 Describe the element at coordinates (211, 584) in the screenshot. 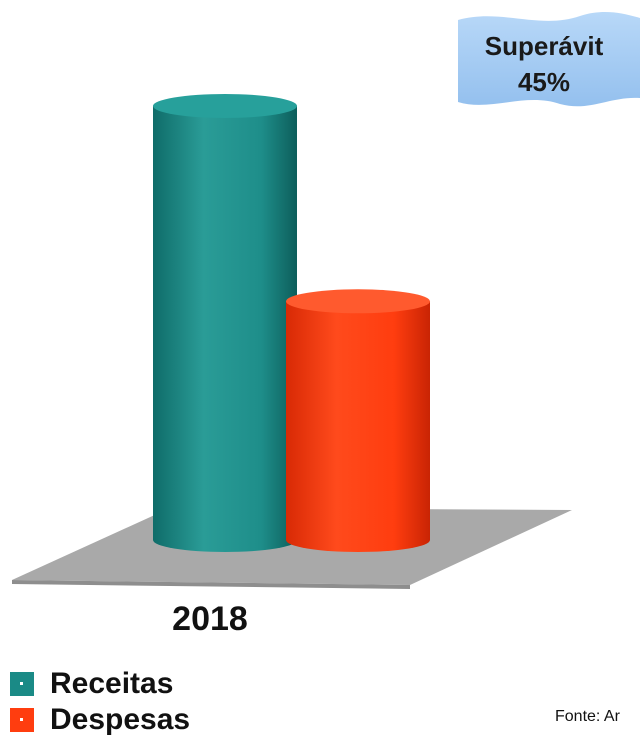

I see `chart-floor-edge` at that location.